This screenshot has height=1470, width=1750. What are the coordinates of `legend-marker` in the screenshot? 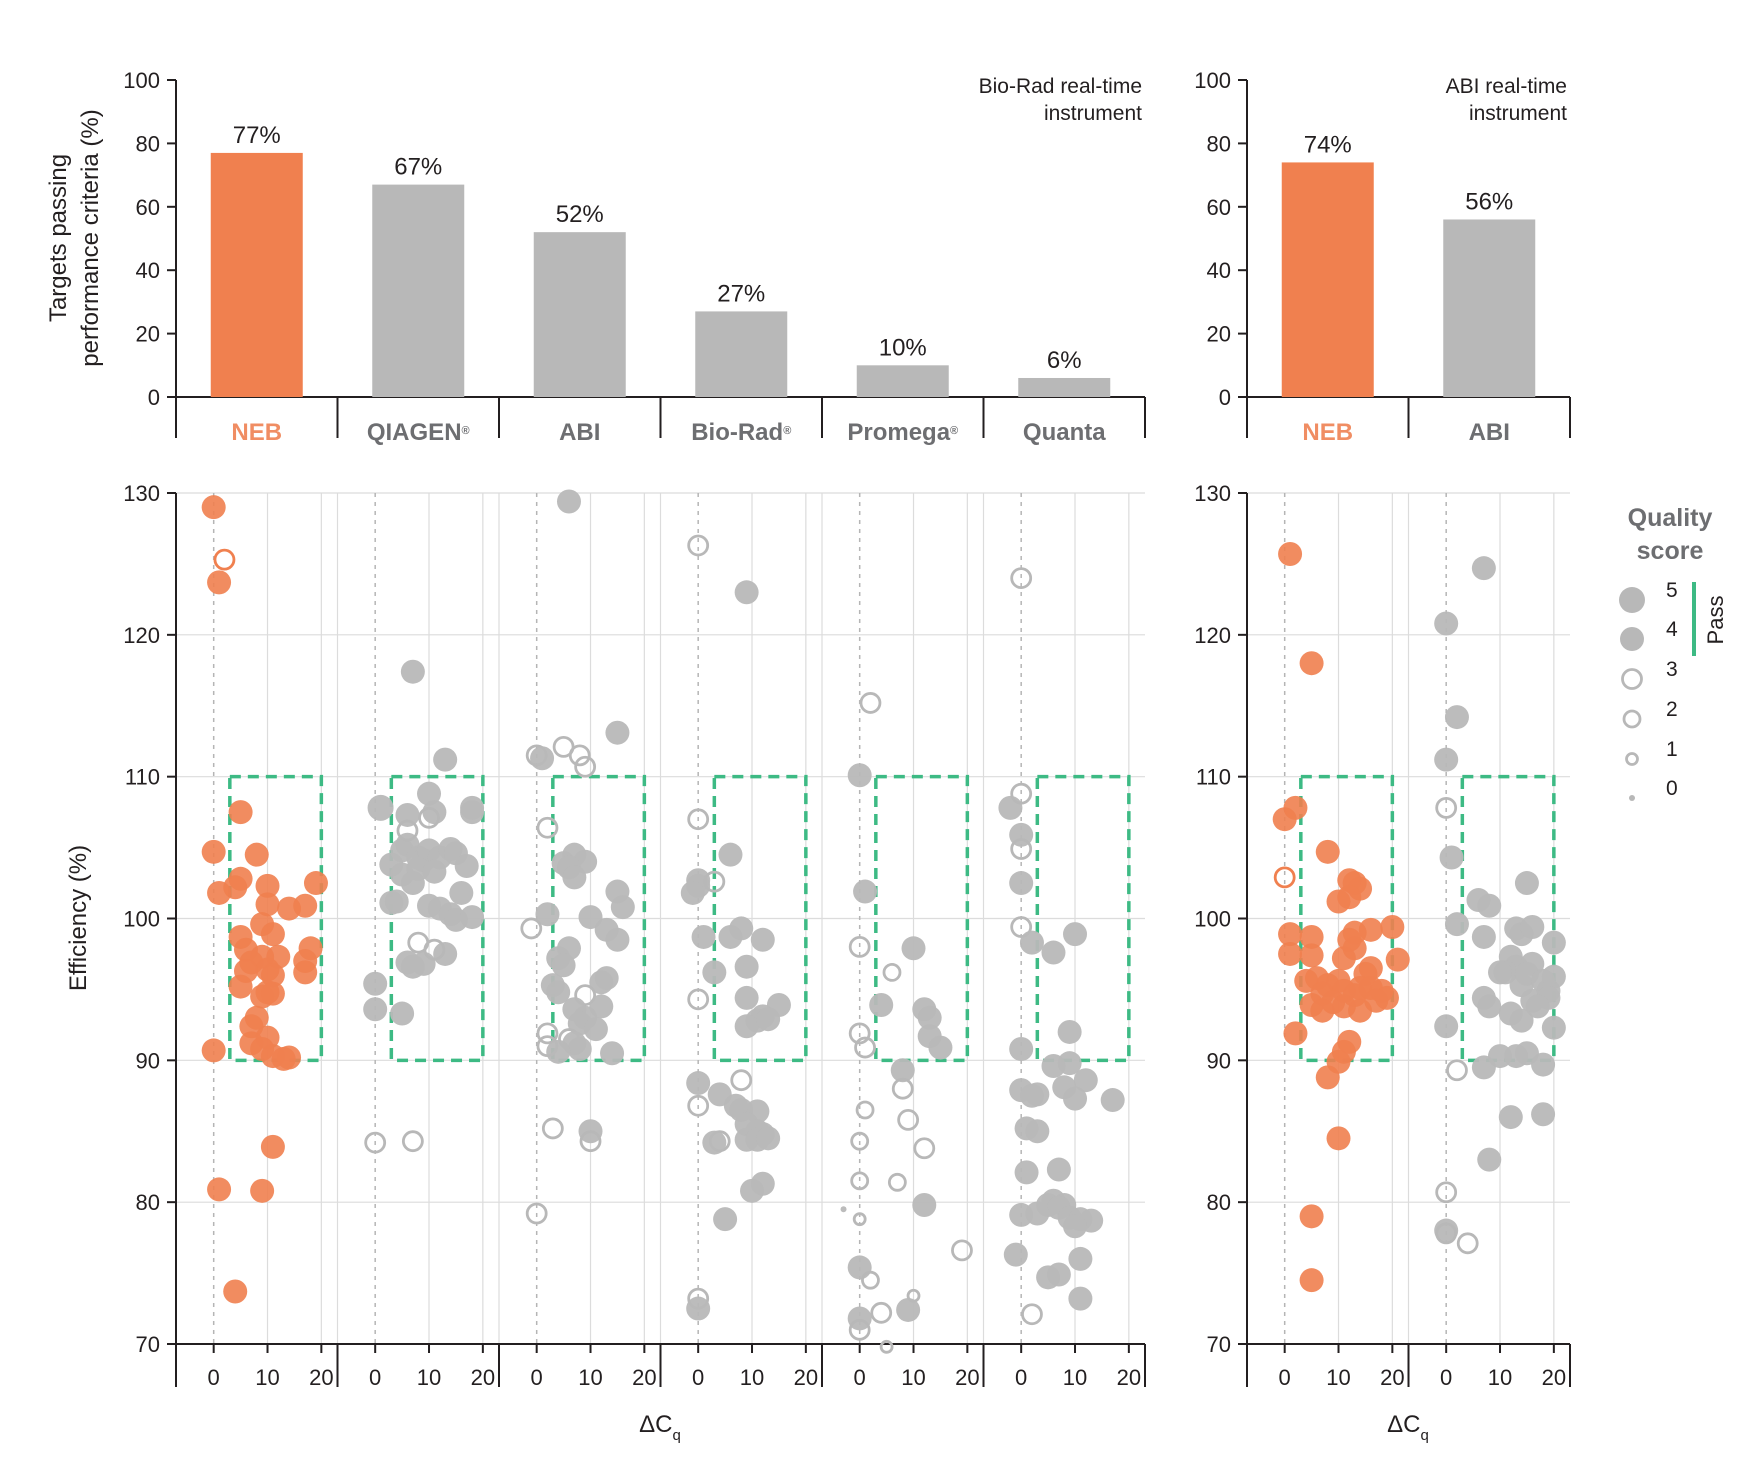 It's located at (1632, 719).